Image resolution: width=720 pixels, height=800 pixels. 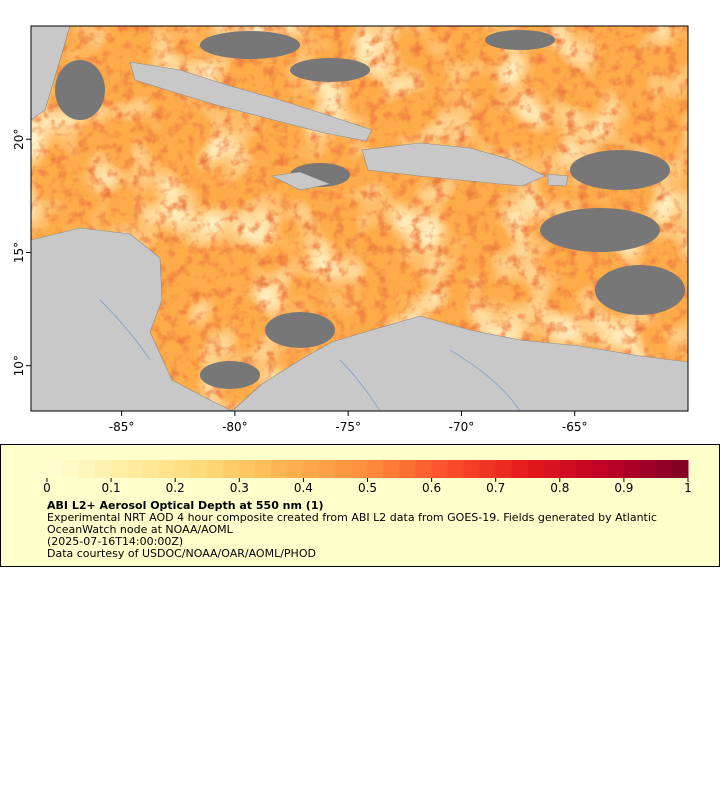 I want to click on x-tick-label: -70°, so click(x=462, y=427).